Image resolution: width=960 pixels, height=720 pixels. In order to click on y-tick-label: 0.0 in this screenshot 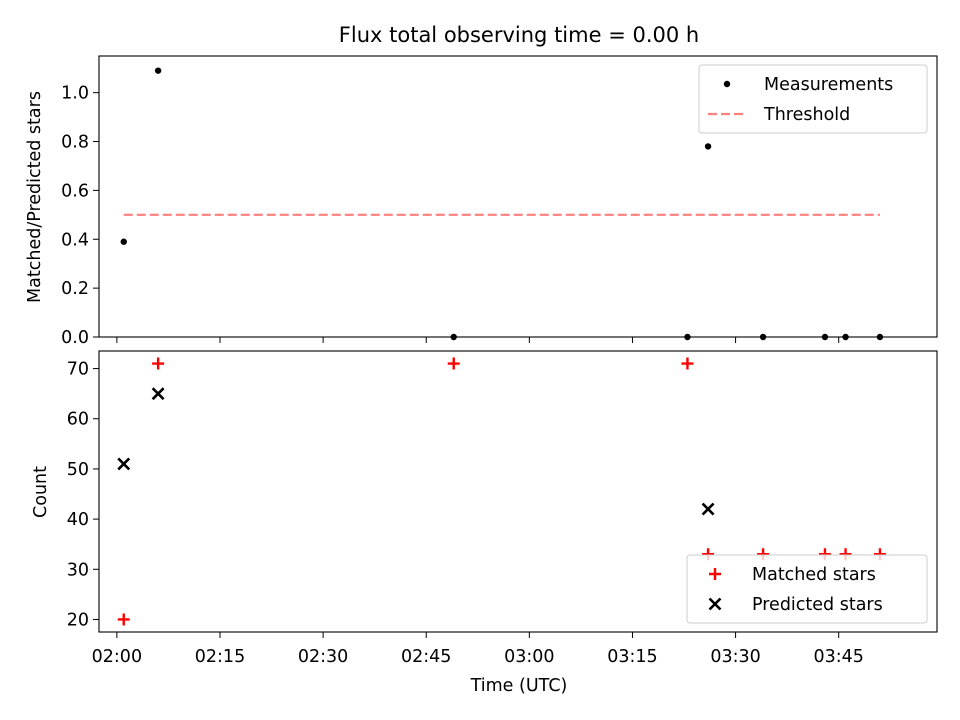, I will do `click(75, 338)`.